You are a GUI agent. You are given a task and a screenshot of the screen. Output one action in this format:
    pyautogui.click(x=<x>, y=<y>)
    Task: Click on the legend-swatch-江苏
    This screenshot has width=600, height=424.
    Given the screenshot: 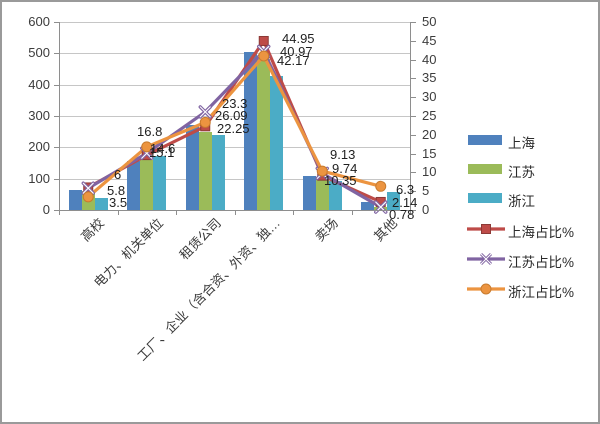 What is the action you would take?
    pyautogui.click(x=485, y=169)
    